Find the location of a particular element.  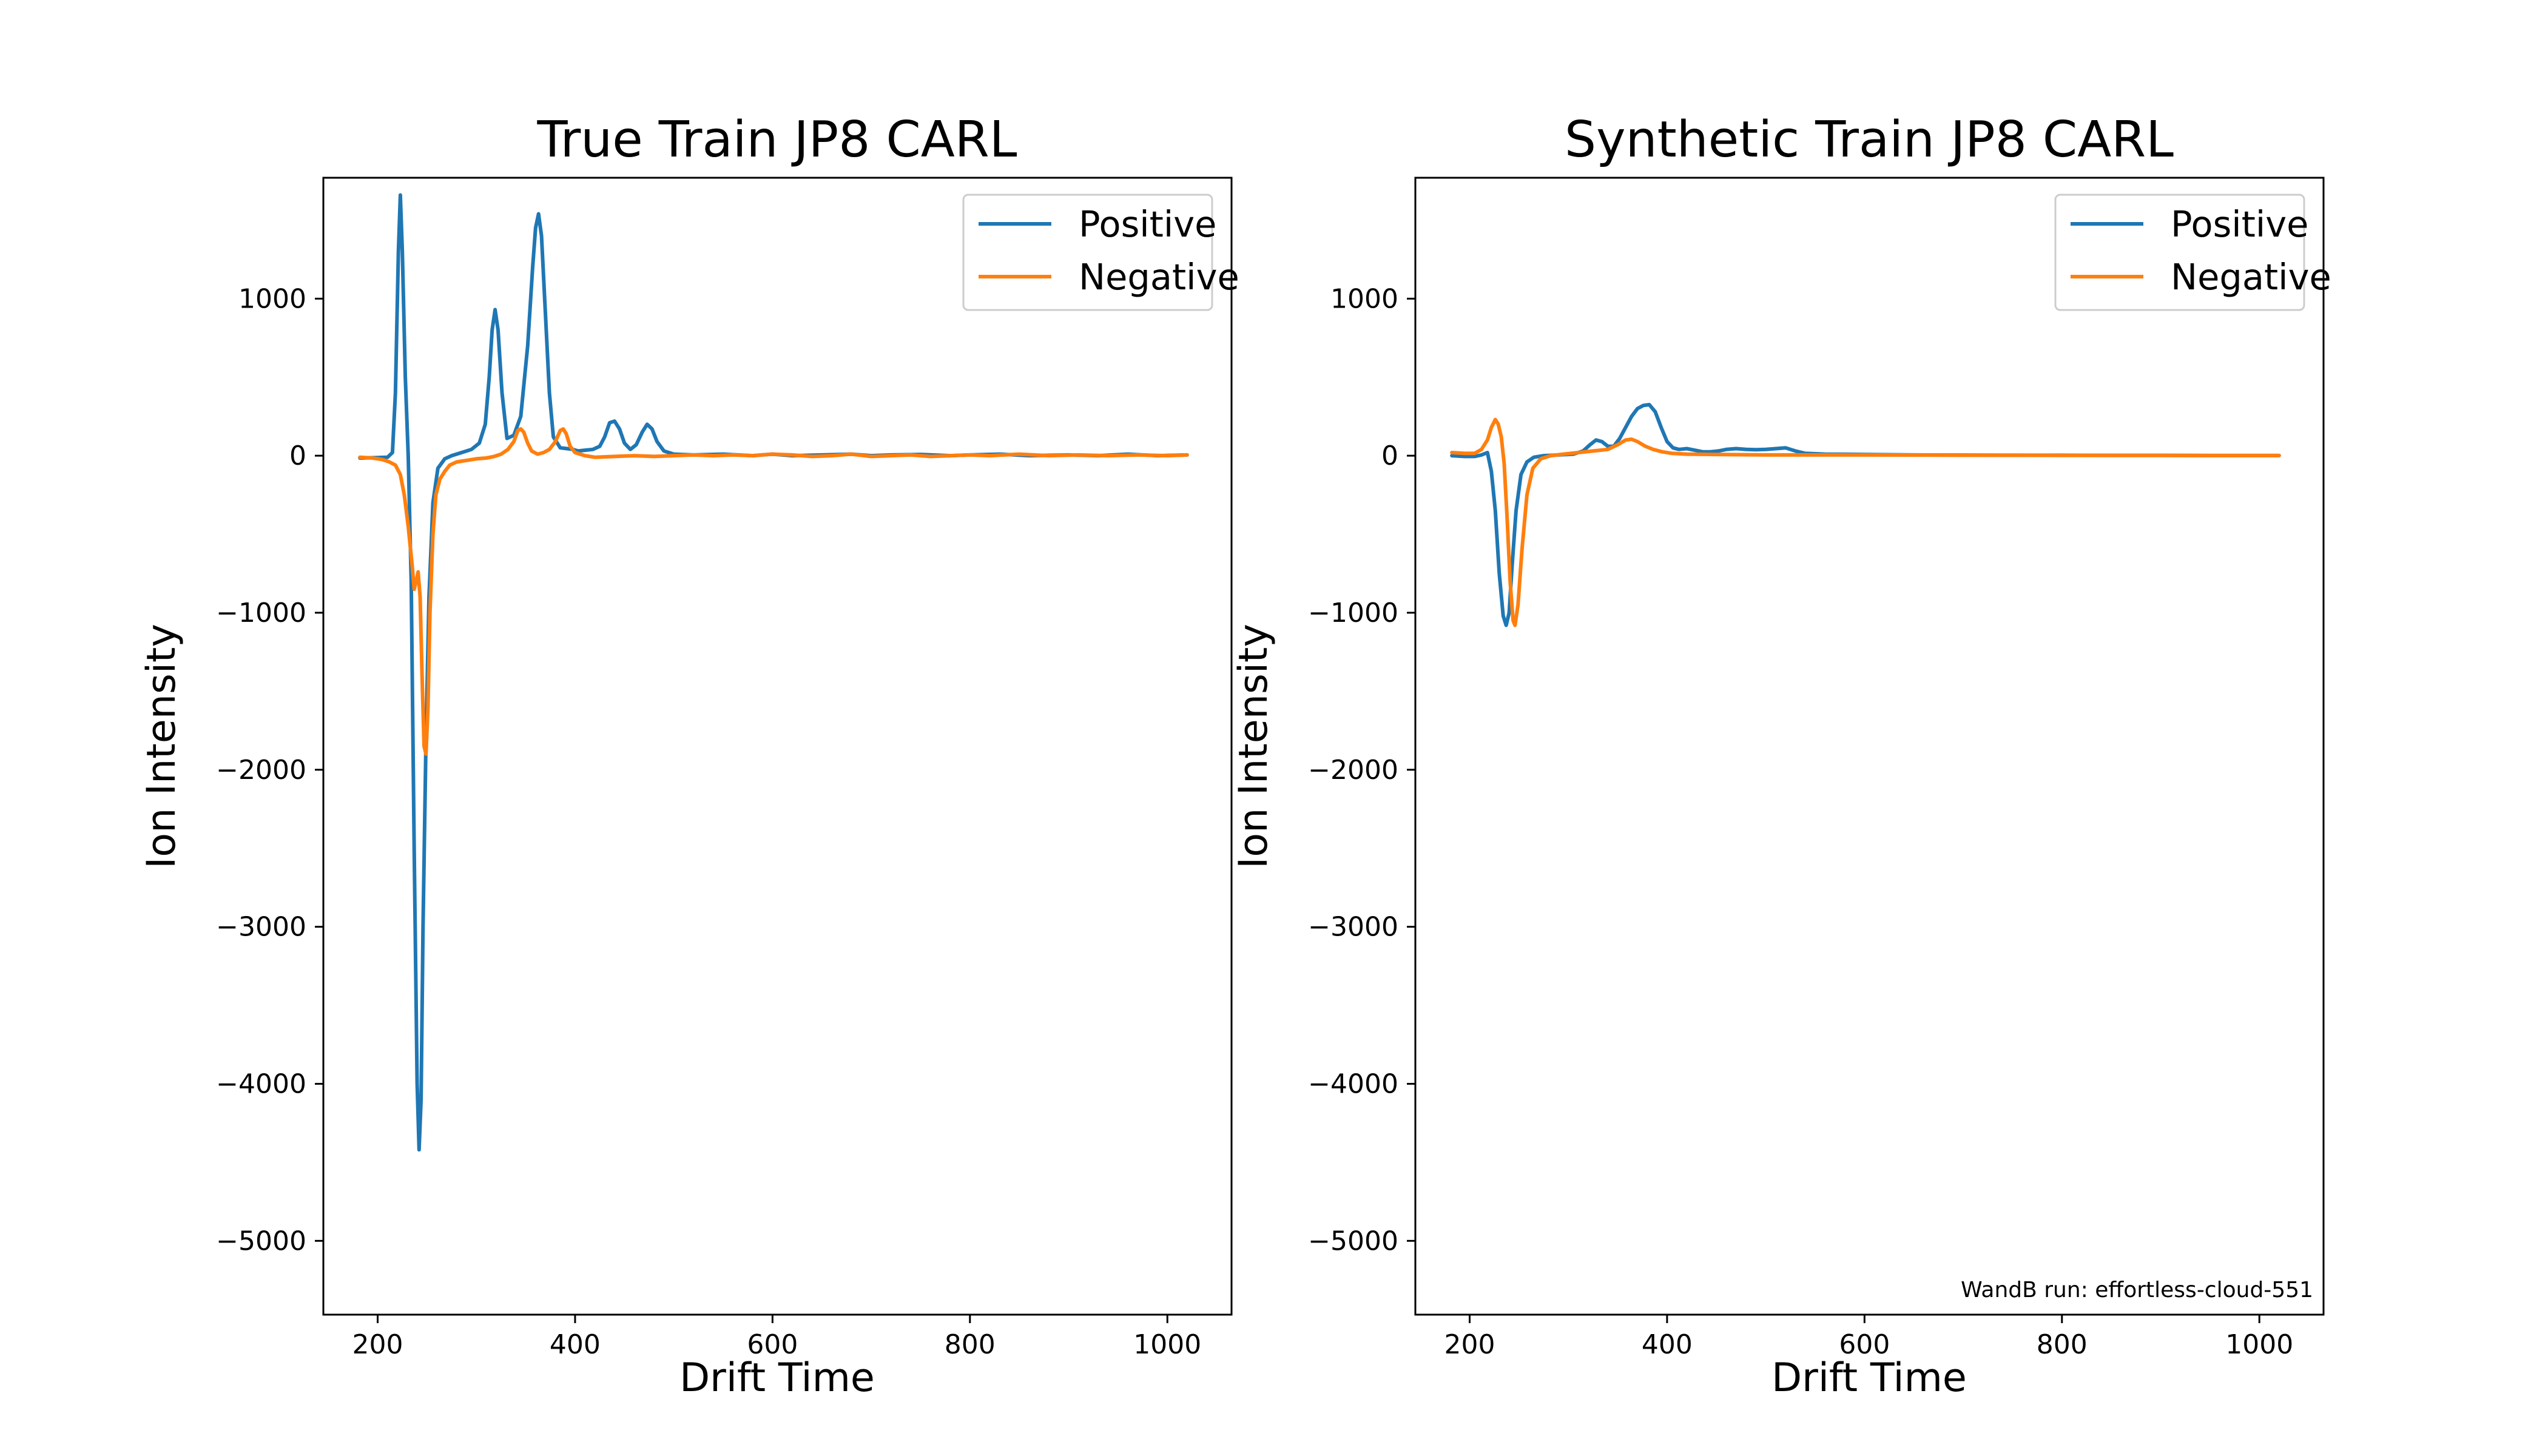

chart-title: True Train JP8 CARL is located at coordinates (777, 140).